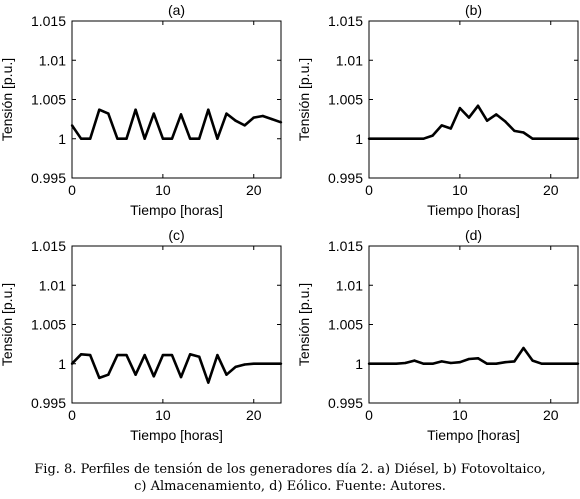 The width and height of the screenshot is (580, 499). Describe the element at coordinates (473, 435) in the screenshot. I see `x-axis-label-d: Tiempo [horas]` at that location.